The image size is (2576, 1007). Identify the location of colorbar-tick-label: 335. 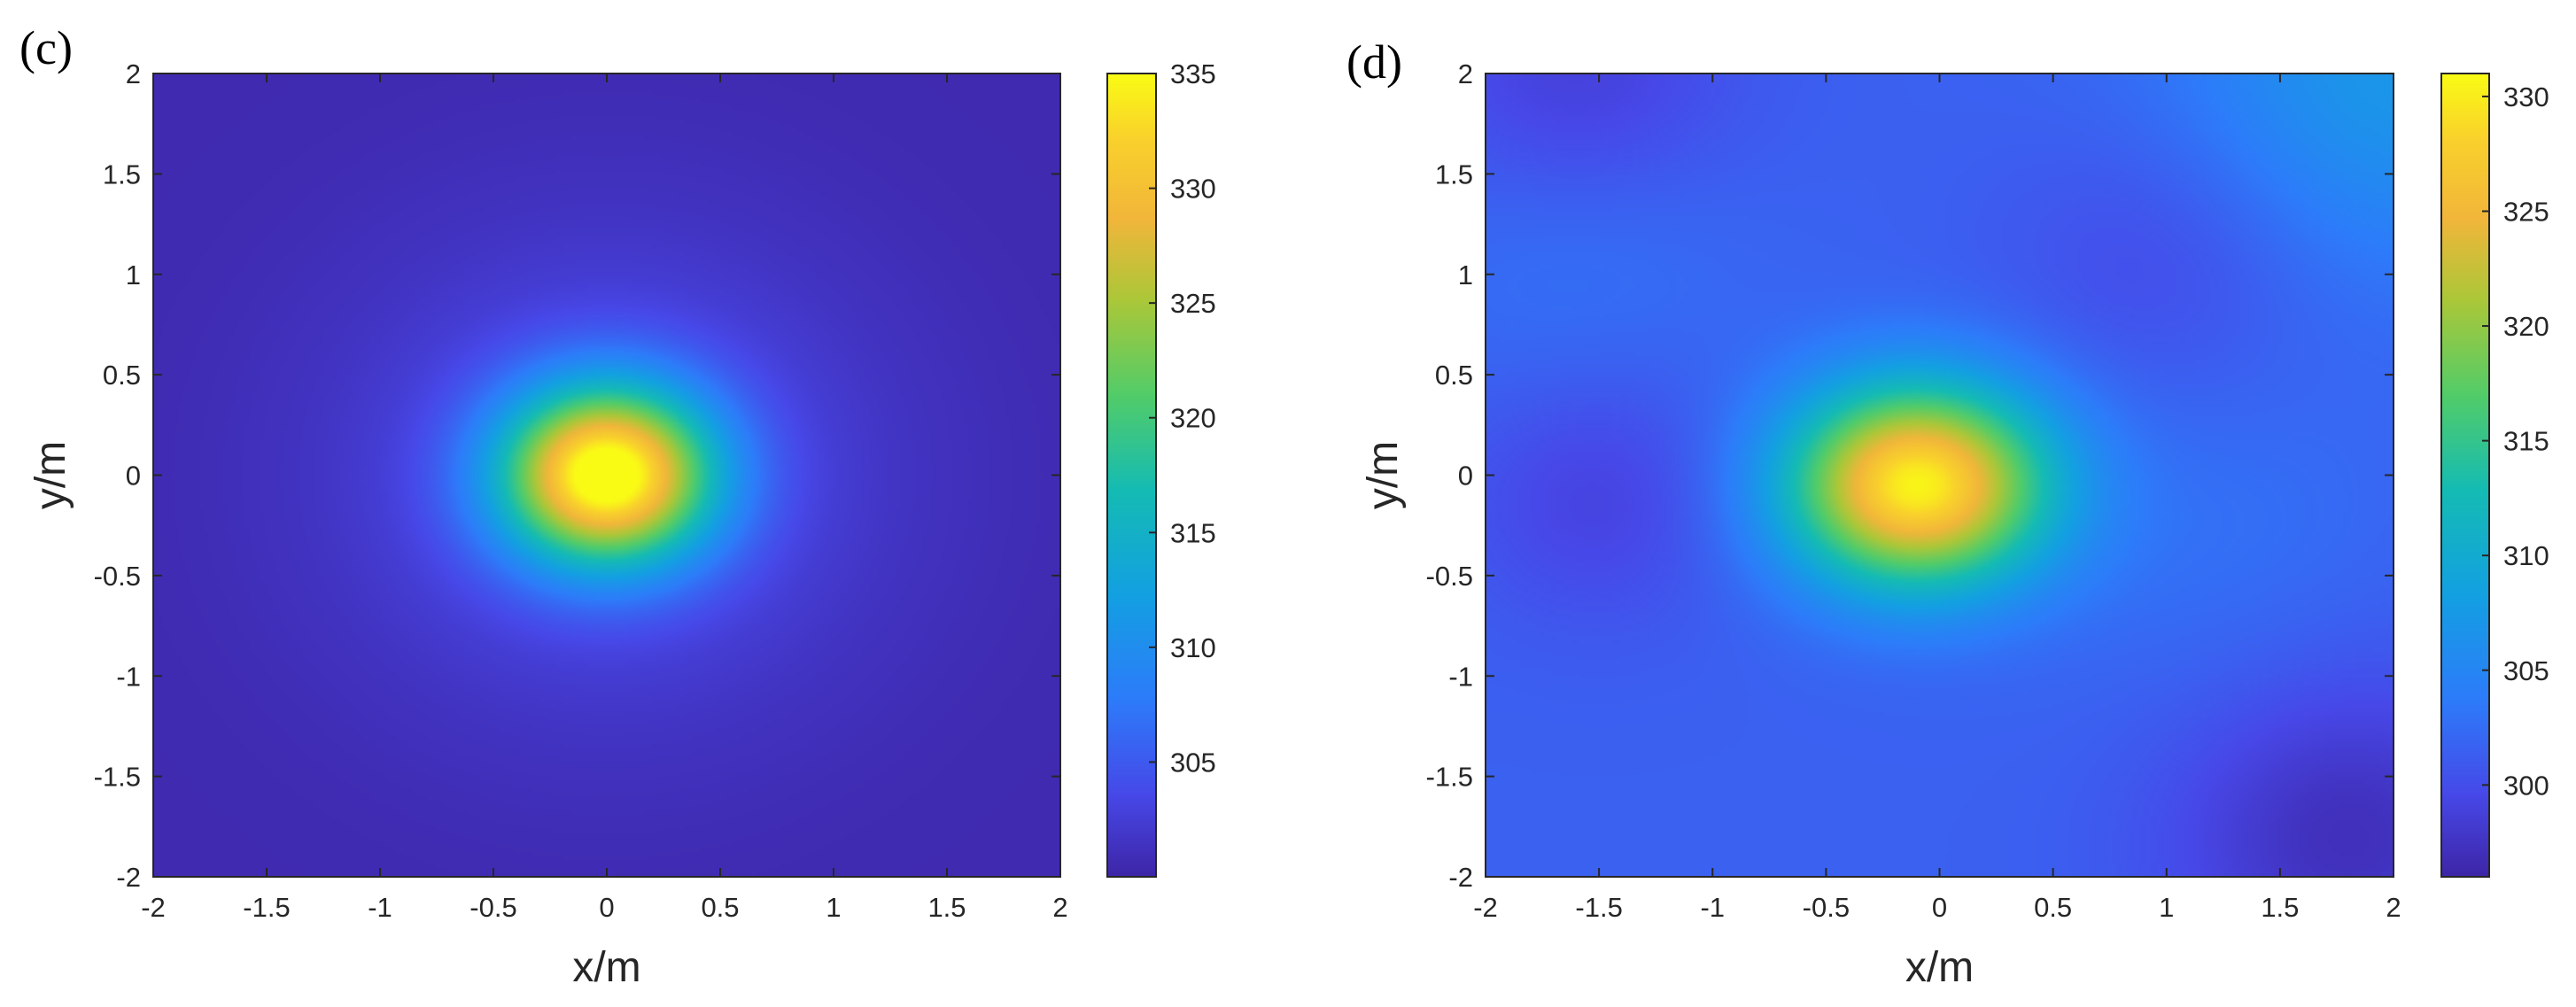
(1193, 73).